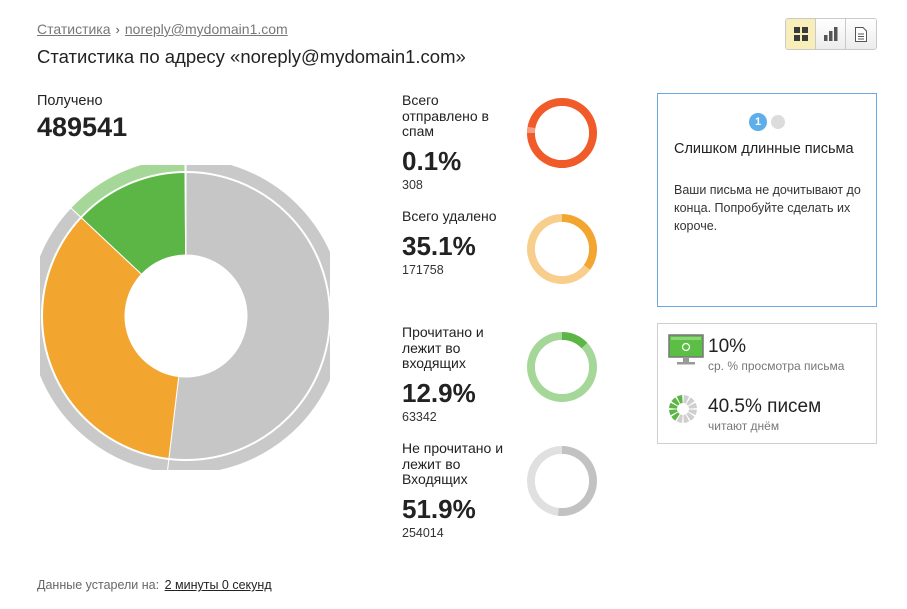 Image resolution: width=907 pixels, height=609 pixels. Describe the element at coordinates (686, 349) in the screenshot. I see `monitor-icon` at that location.